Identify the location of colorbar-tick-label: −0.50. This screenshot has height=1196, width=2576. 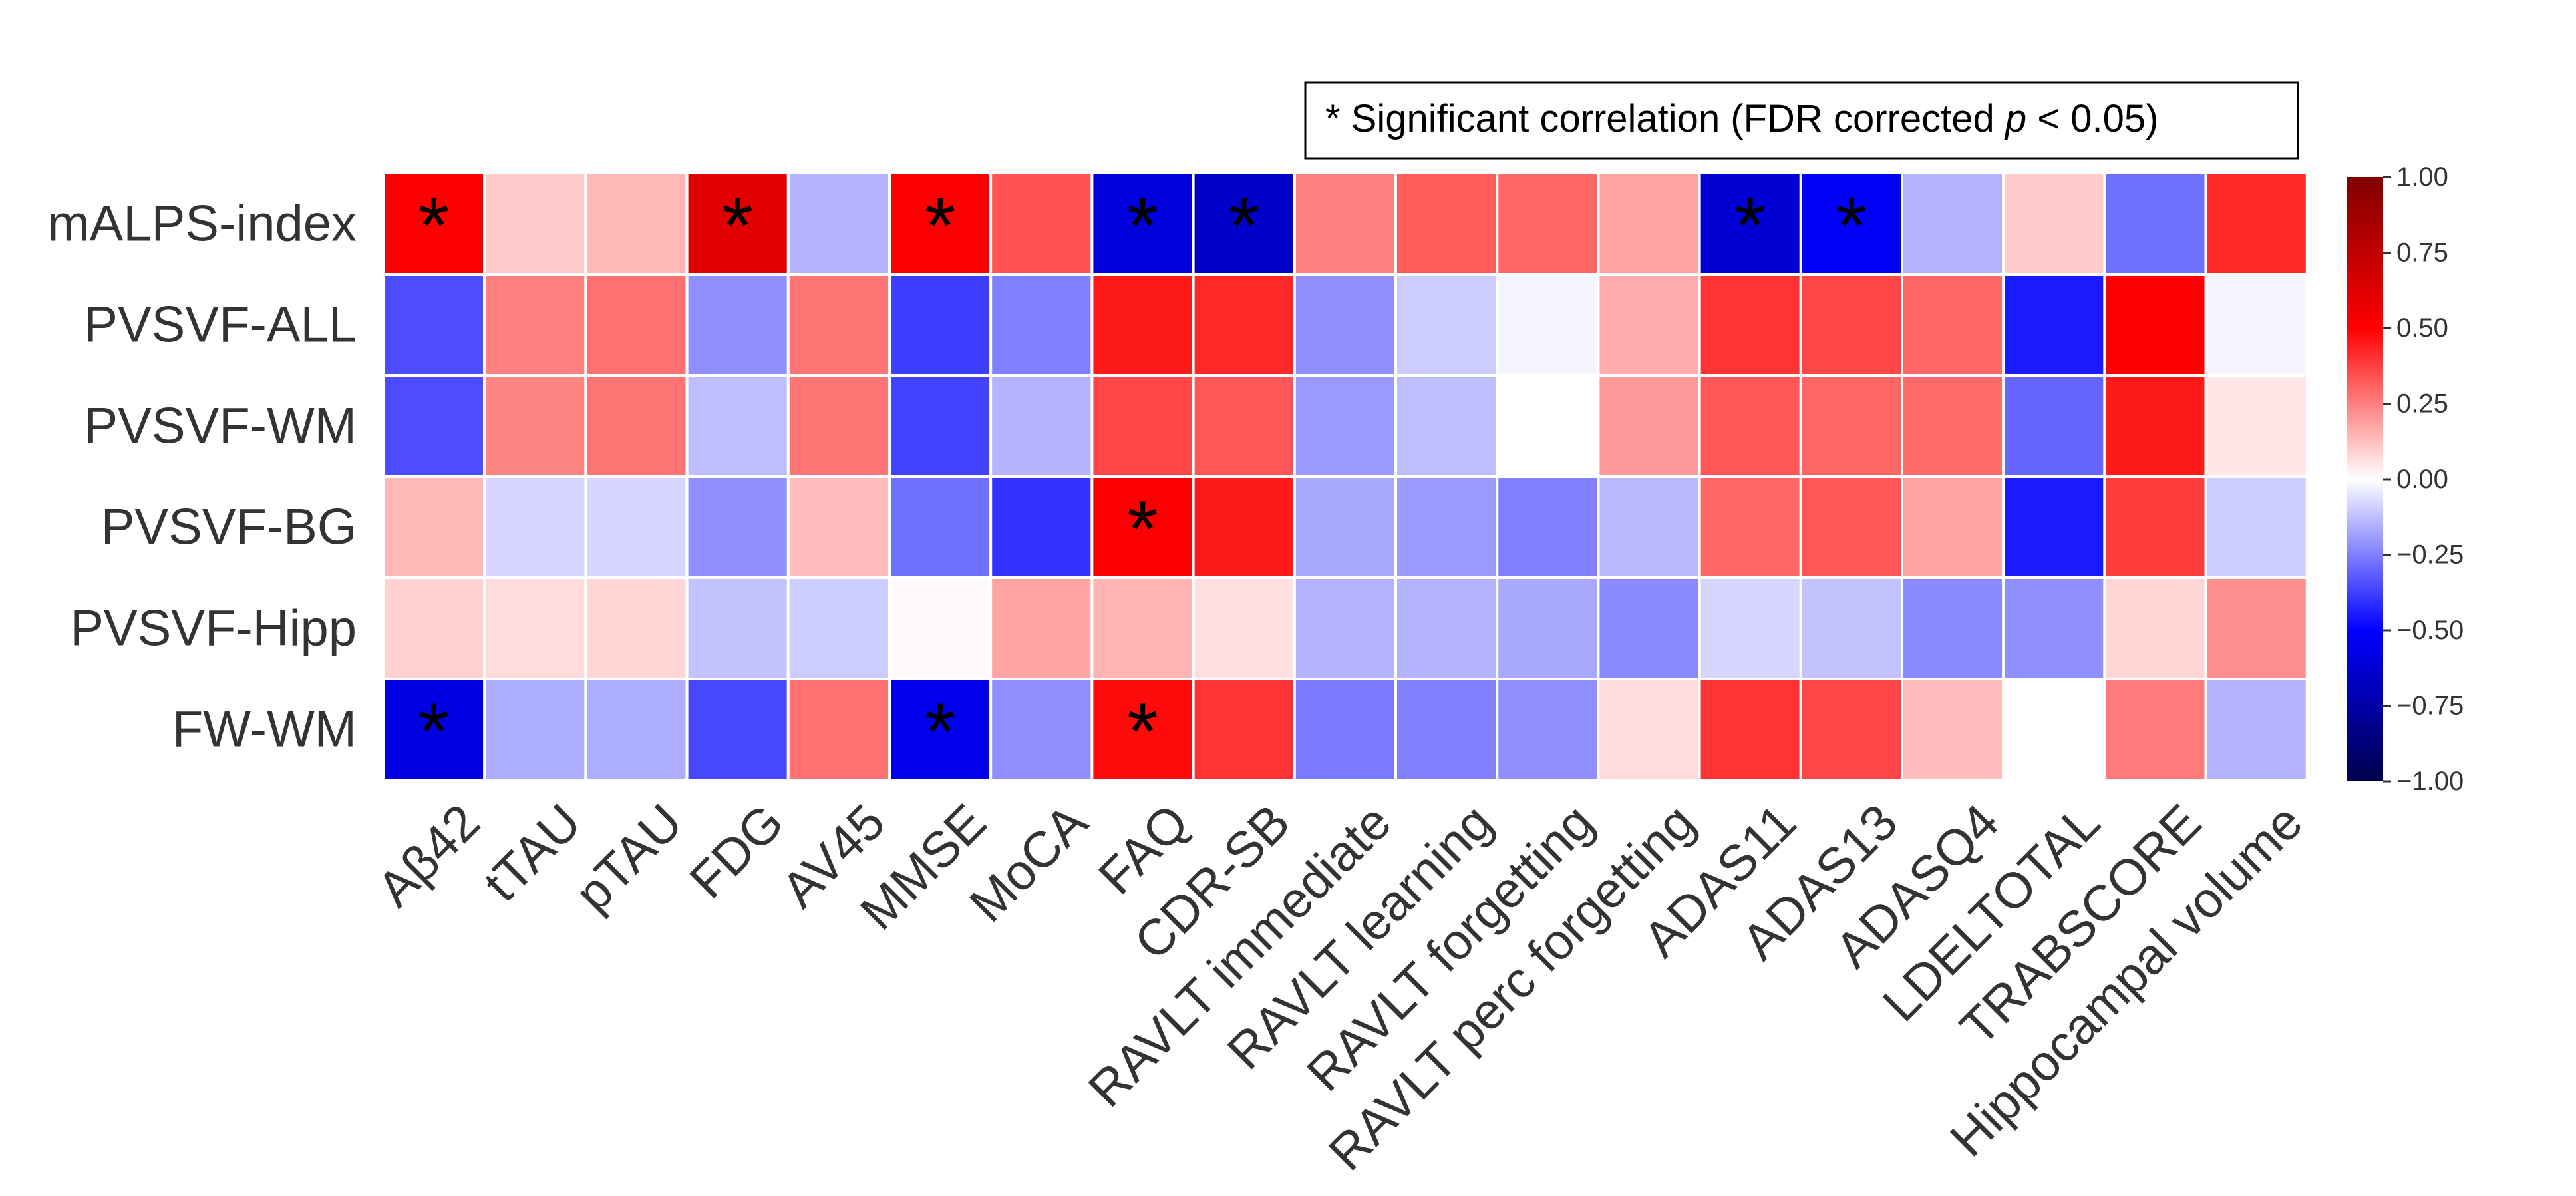
(2430, 630).